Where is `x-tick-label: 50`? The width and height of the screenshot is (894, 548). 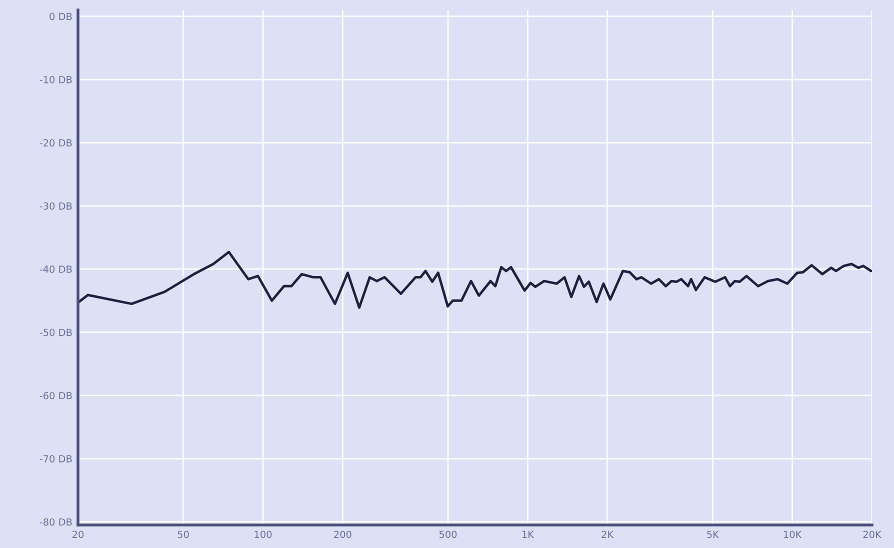 x-tick-label: 50 is located at coordinates (183, 534).